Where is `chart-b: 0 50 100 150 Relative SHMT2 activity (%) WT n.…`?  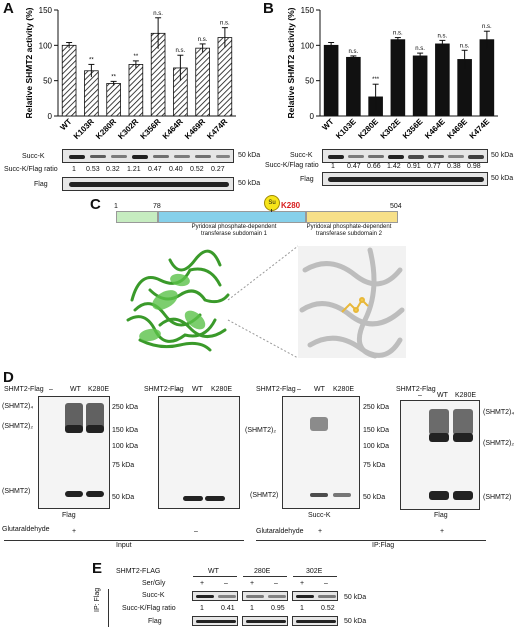 chart-b: 0 50 100 150 Relative SHMT2 activity (%) WT n.… is located at coordinates (392, 73).